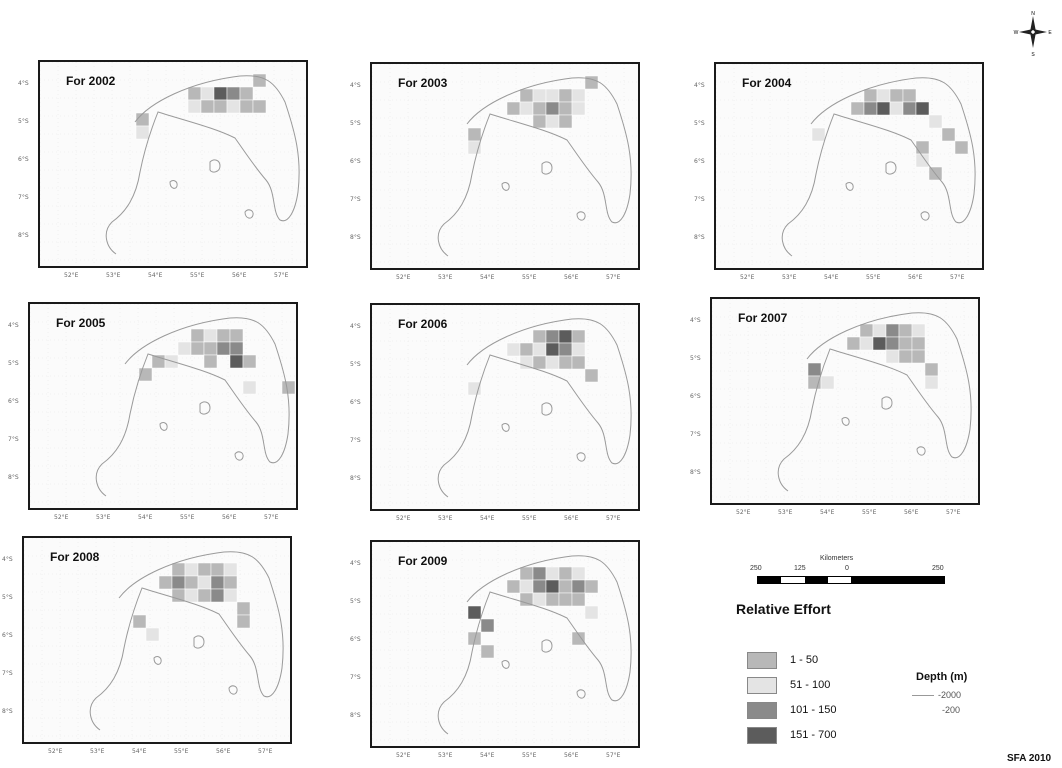  What do you see at coordinates (804, 660) in the screenshot?
I see `legend-label: 1 - 50` at bounding box center [804, 660].